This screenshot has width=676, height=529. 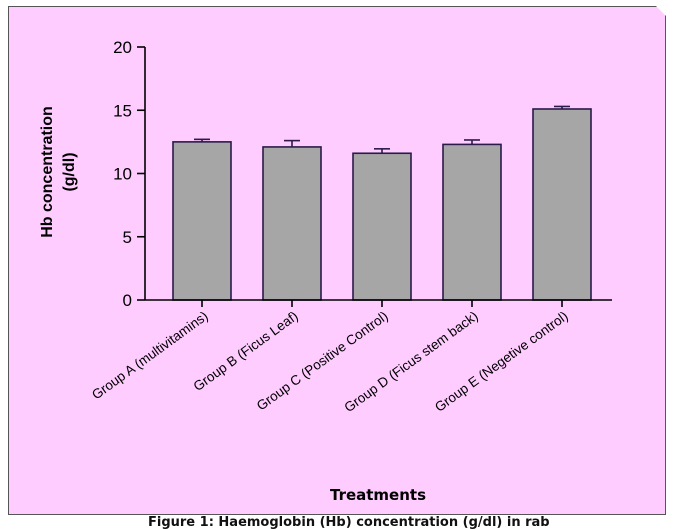 I want to click on y-tick-label: 15, so click(x=122, y=110).